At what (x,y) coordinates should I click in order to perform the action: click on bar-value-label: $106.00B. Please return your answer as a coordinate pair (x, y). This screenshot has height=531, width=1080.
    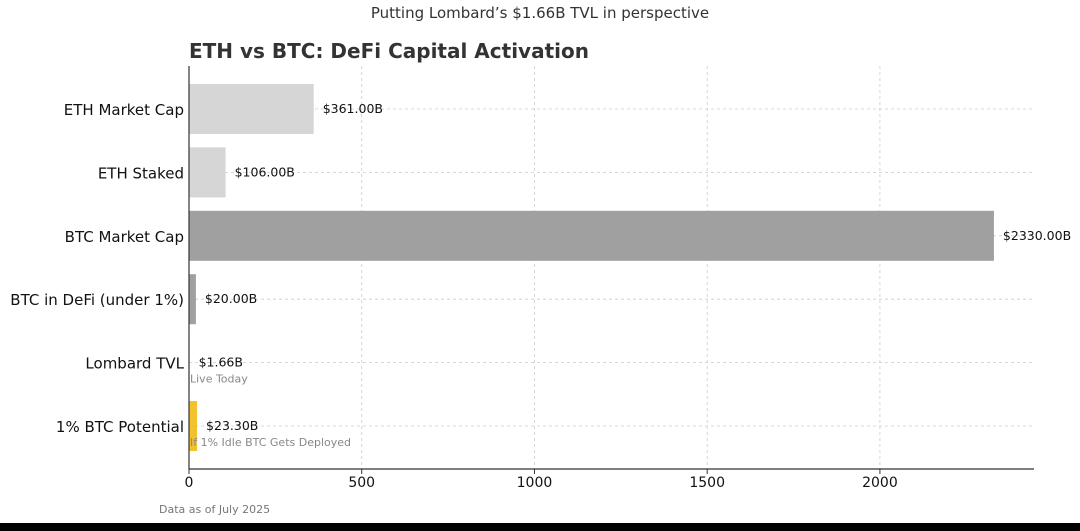
    Looking at the image, I should click on (265, 171).